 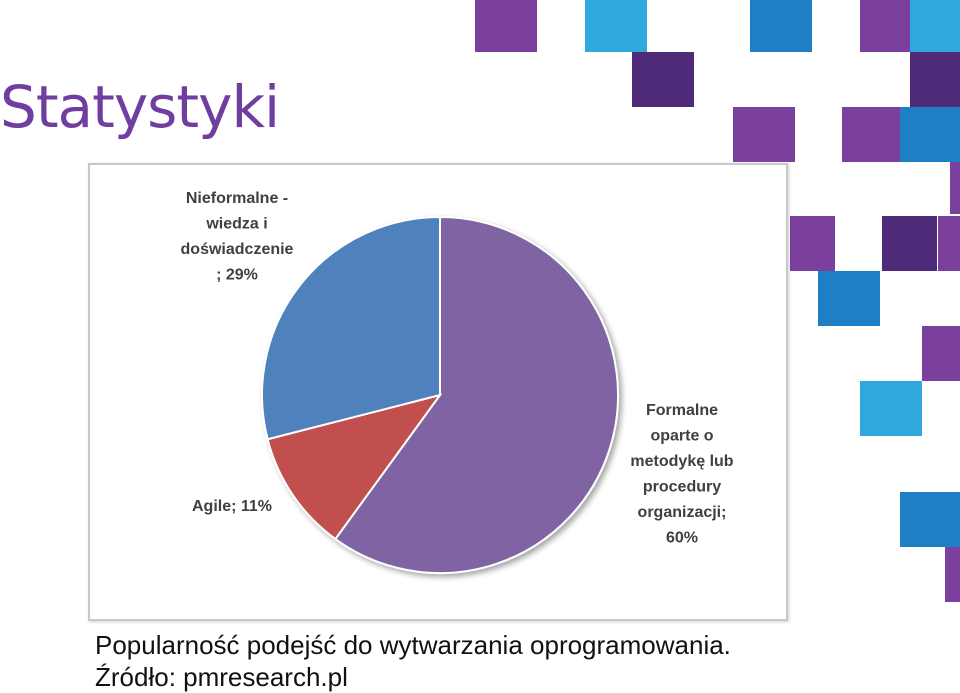 I want to click on caption-source: Źródło: pmresearch.pl, so click(x=221, y=677).